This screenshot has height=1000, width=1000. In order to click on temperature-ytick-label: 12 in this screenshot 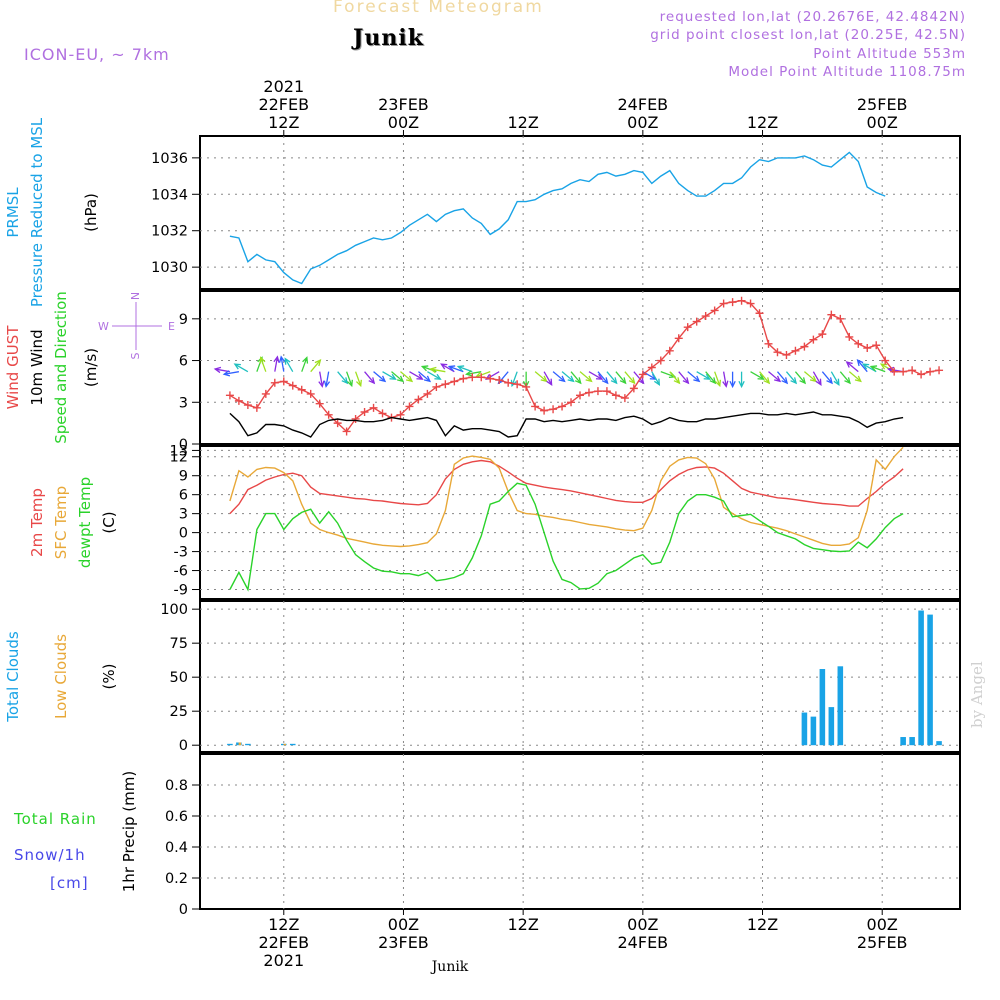, I will do `click(179, 458)`.